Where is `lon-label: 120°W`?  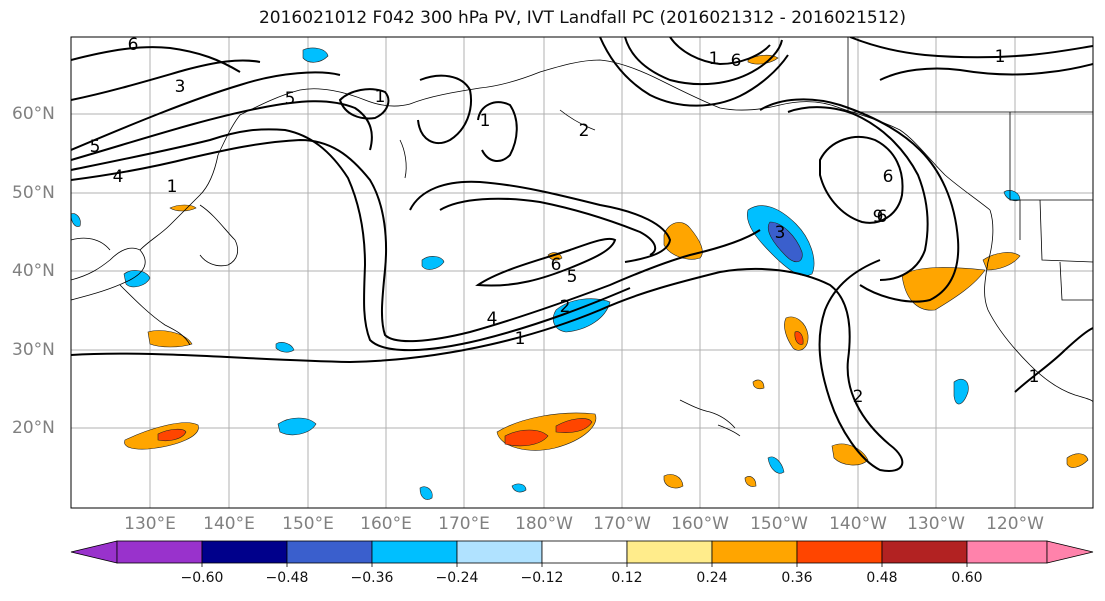 lon-label: 120°W is located at coordinates (1015, 524).